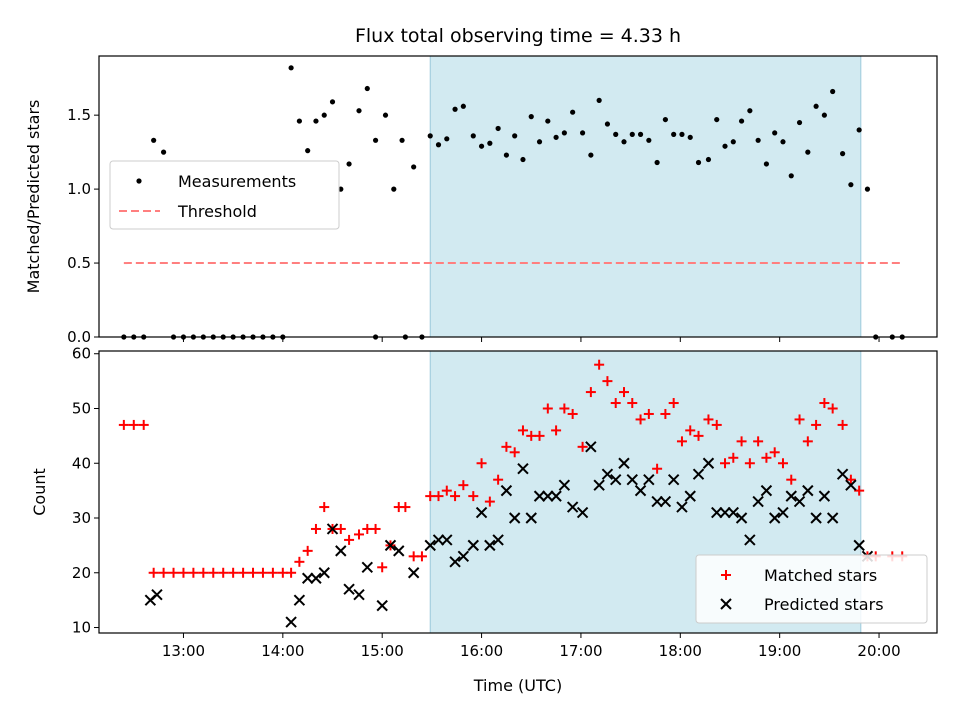 This screenshot has height=720, width=960. I want to click on legend-cross-glyph, so click(726, 604).